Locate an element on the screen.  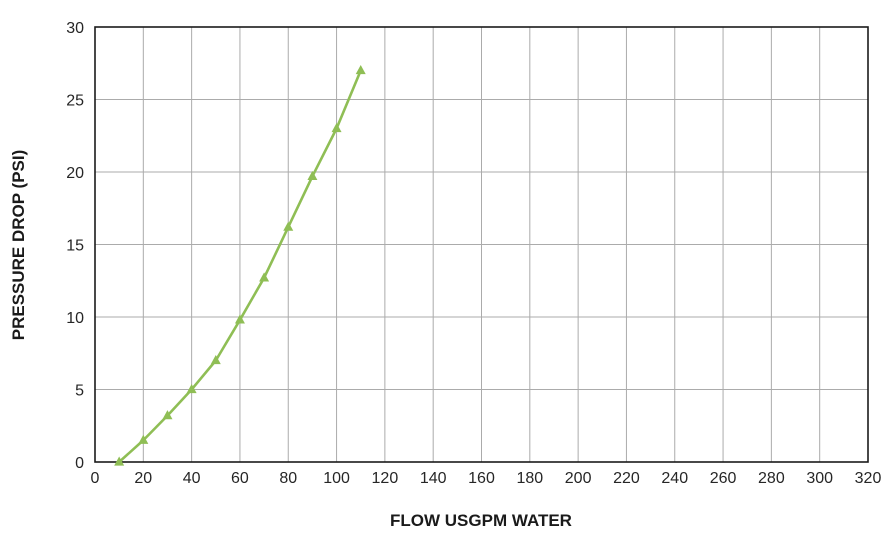
x-tick-label: 320 is located at coordinates (868, 478).